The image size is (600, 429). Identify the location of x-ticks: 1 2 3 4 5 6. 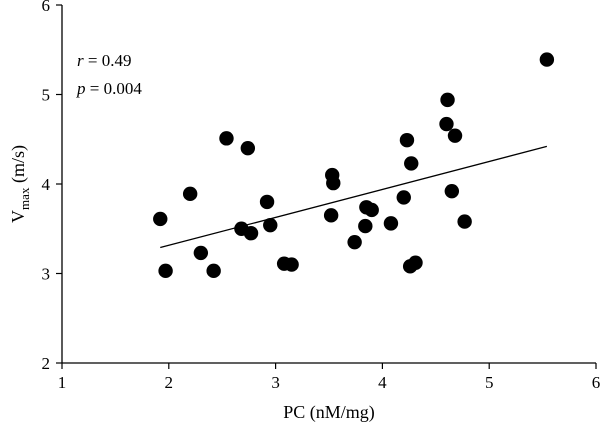
(329, 377).